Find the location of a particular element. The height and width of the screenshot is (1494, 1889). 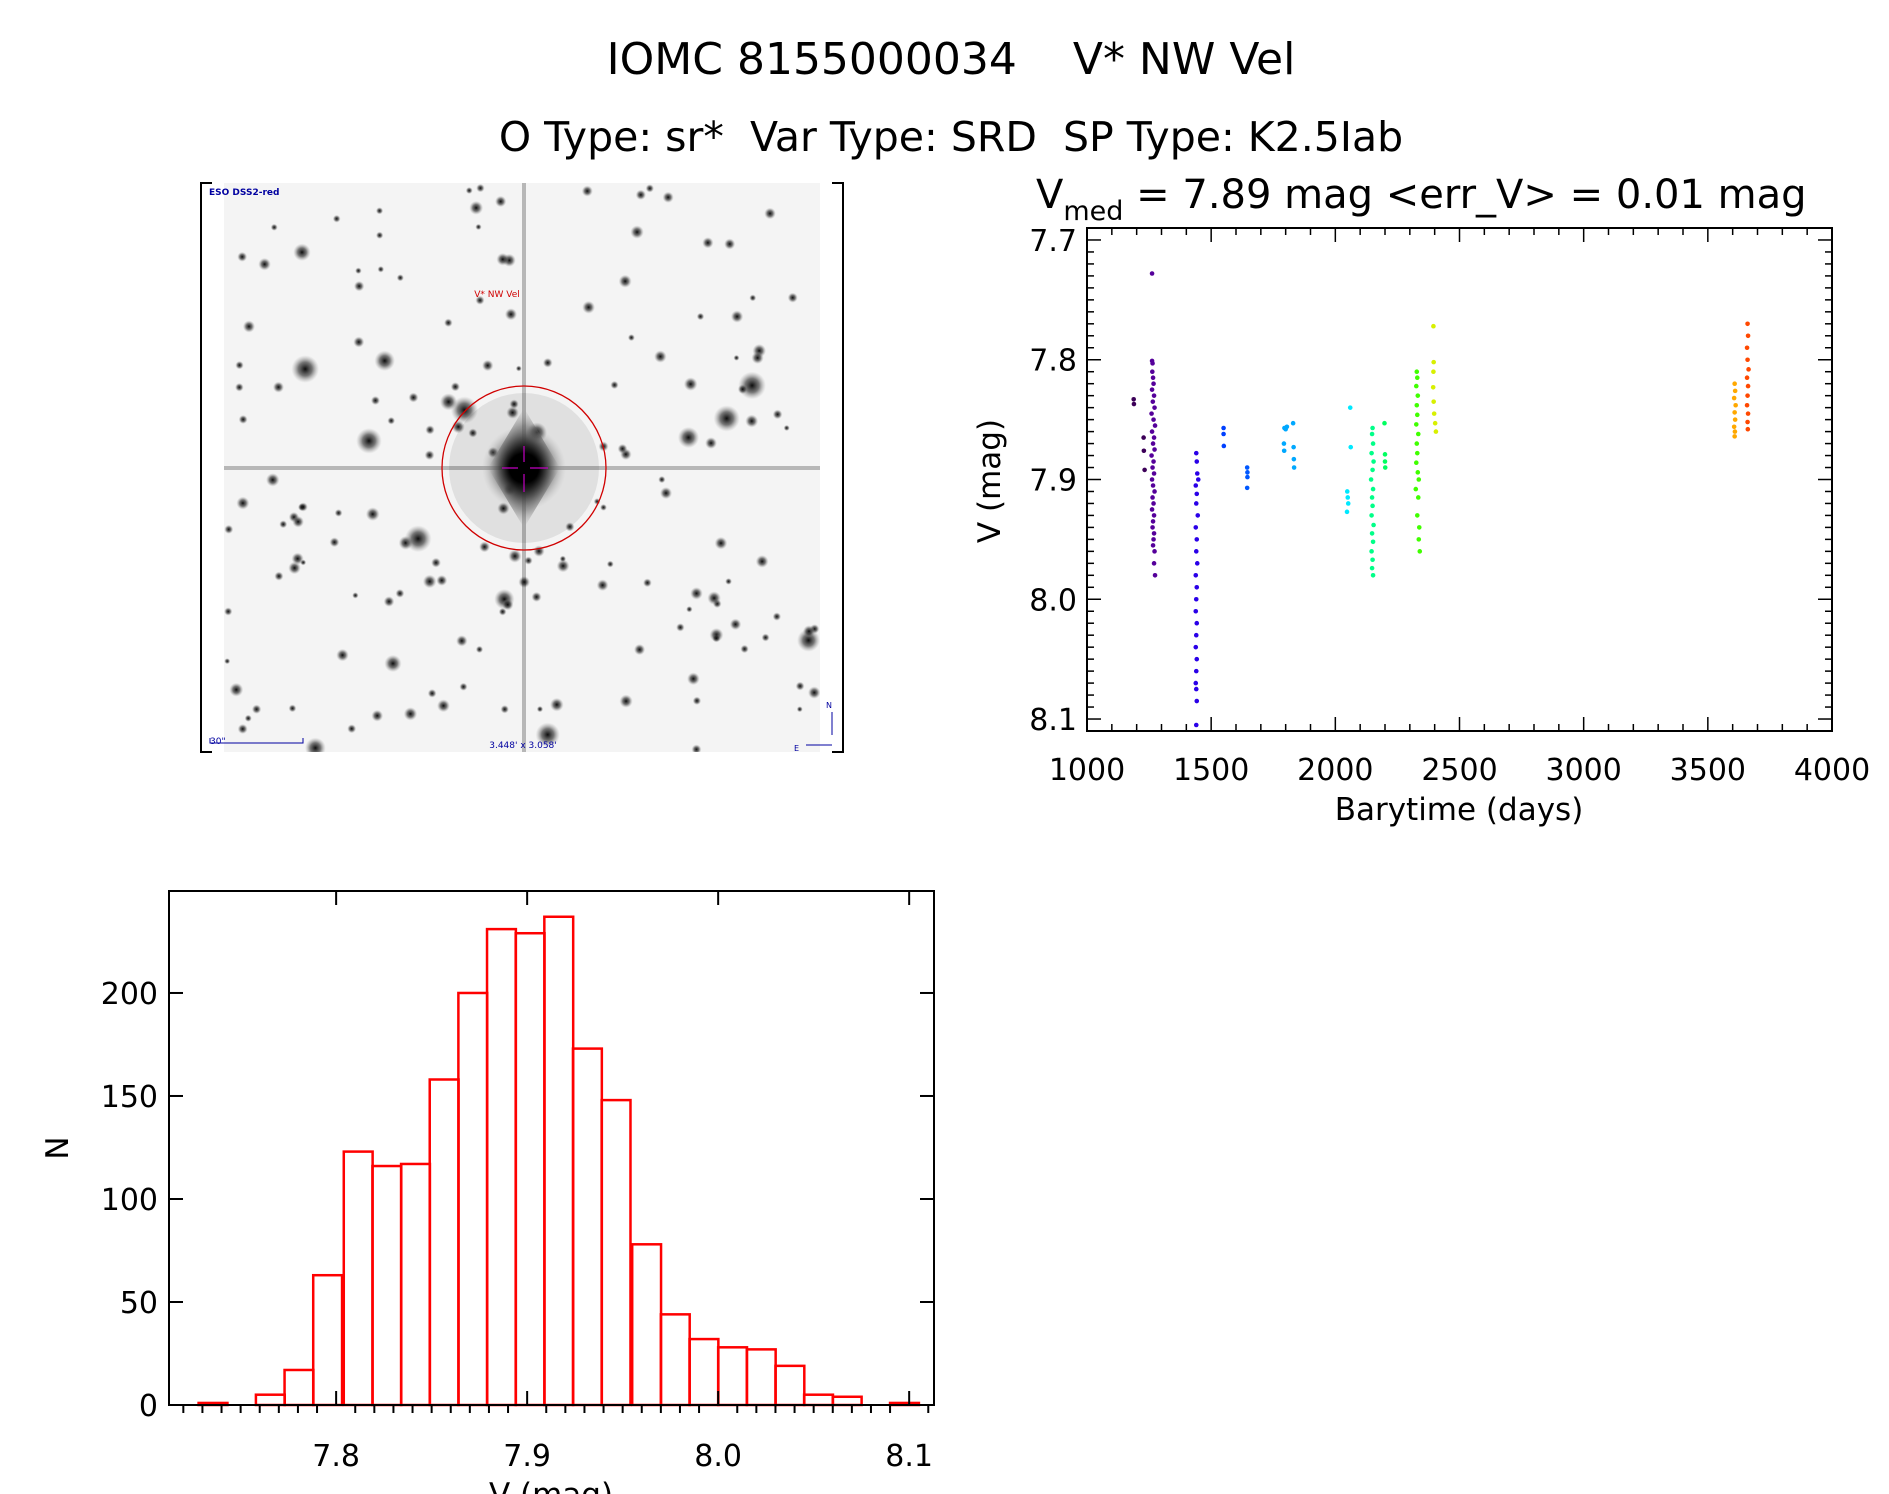

title-v: V is located at coordinates (1050, 195).